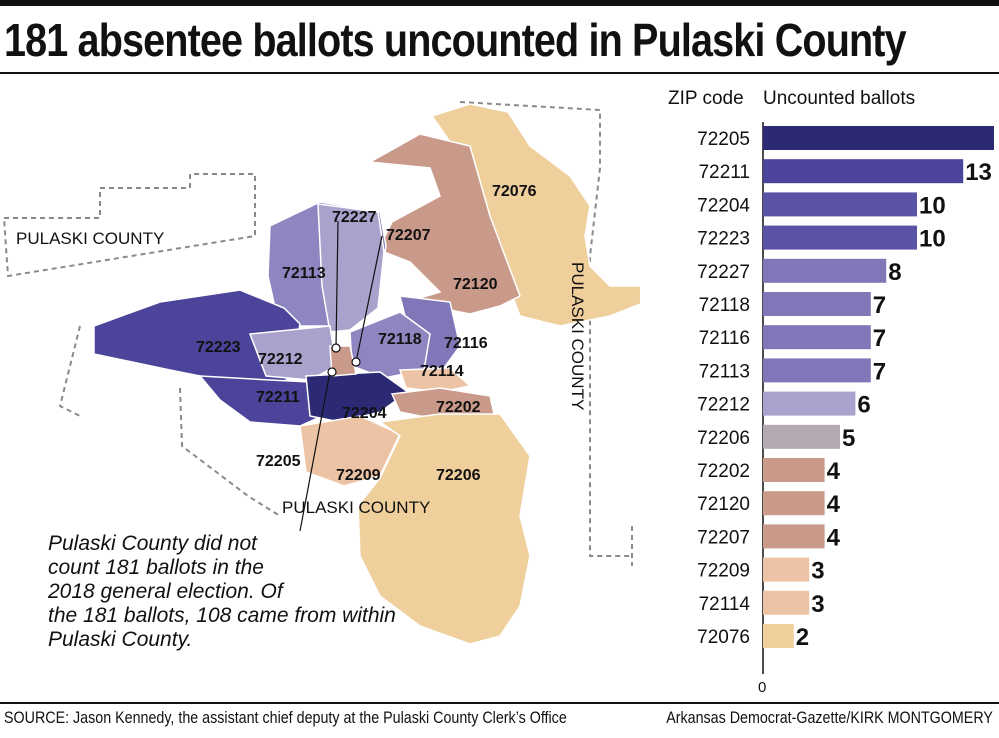  What do you see at coordinates (280, 359) in the screenshot?
I see `zip-label: 72212` at bounding box center [280, 359].